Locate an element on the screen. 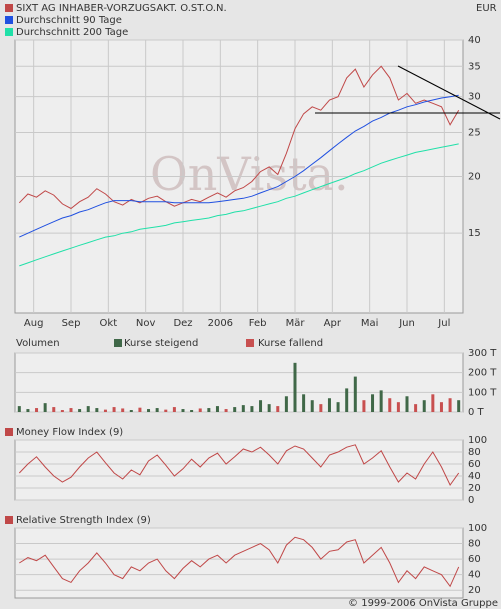 This screenshot has height=609, width=501. legend-label: Durchschnitt 90 Tage is located at coordinates (69, 20).